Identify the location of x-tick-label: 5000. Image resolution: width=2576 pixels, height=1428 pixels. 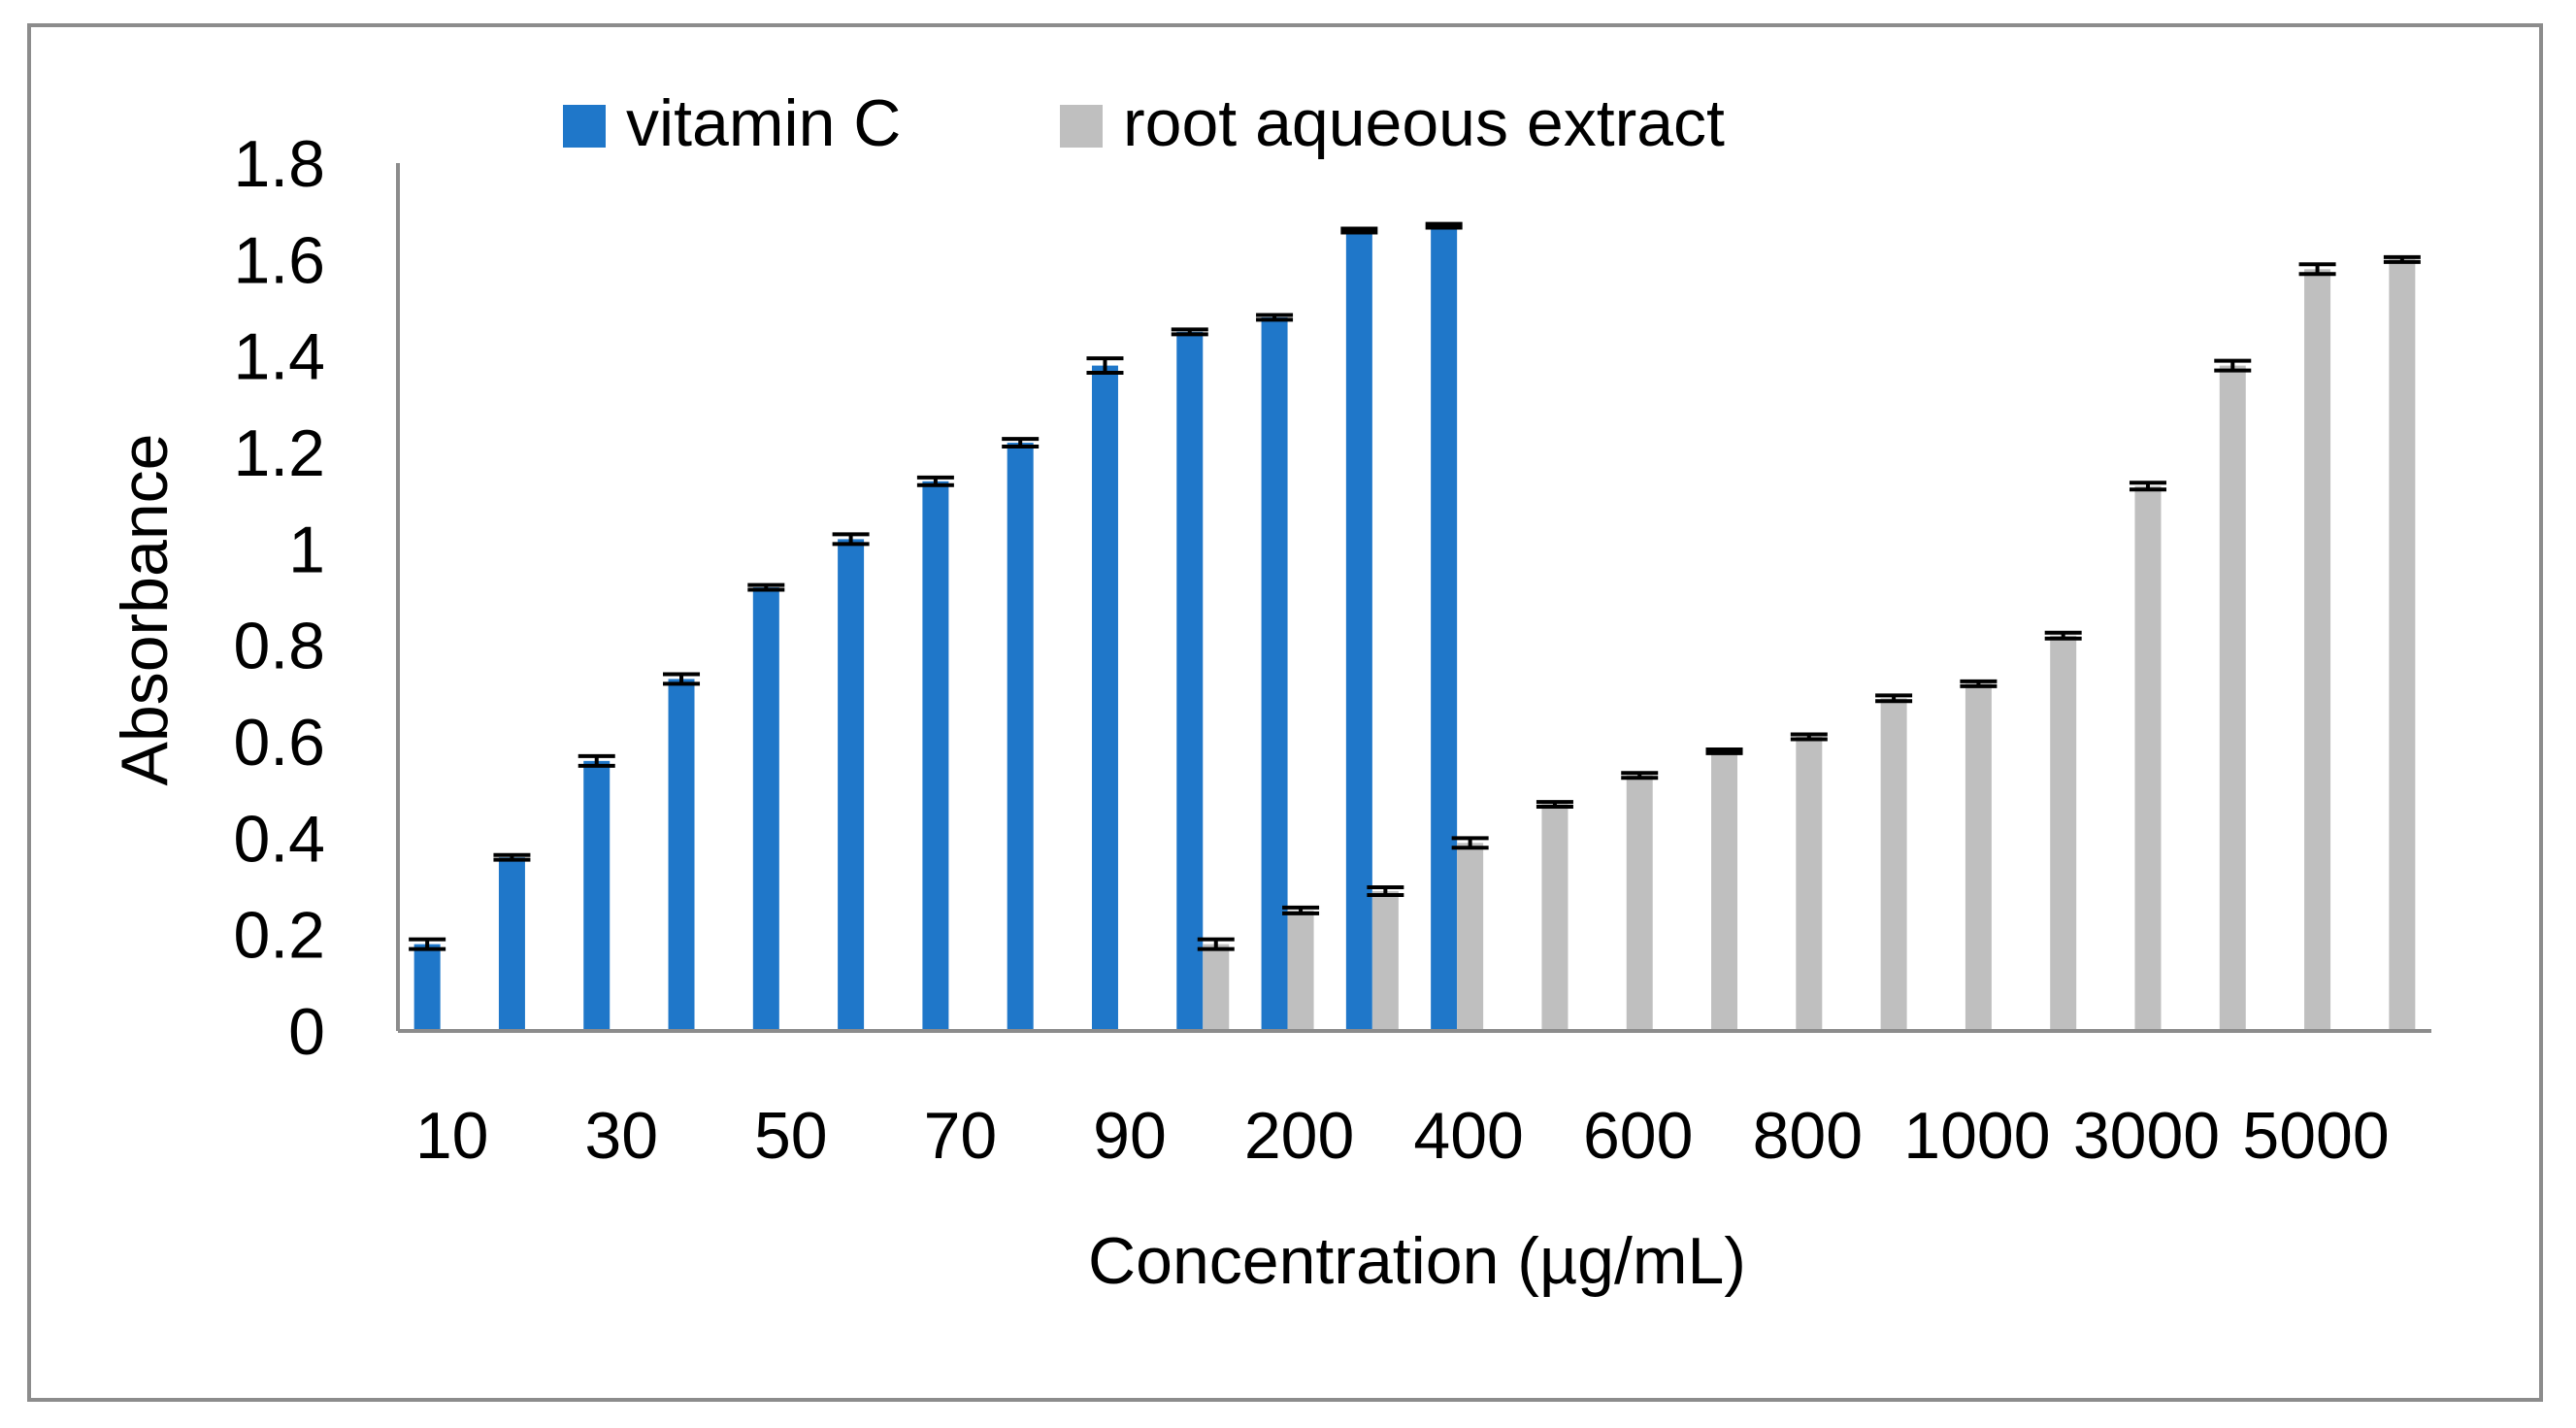
(2316, 1136).